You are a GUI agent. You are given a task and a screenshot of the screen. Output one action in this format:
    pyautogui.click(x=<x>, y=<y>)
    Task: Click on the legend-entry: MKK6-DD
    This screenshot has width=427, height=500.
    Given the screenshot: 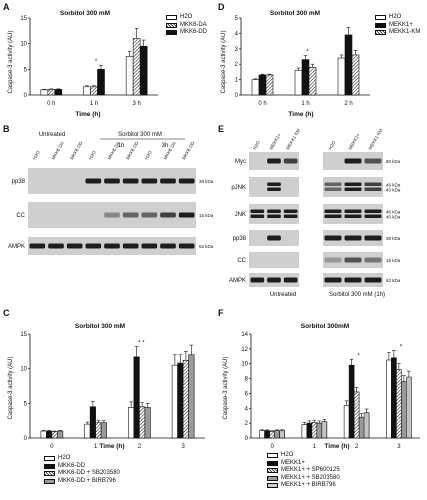 What is the action you would take?
    pyautogui.click(x=82, y=467)
    